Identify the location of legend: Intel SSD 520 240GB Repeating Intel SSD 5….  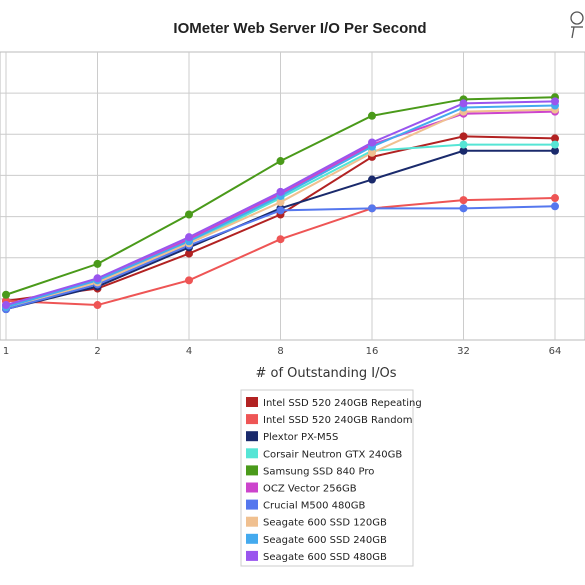
(331, 478).